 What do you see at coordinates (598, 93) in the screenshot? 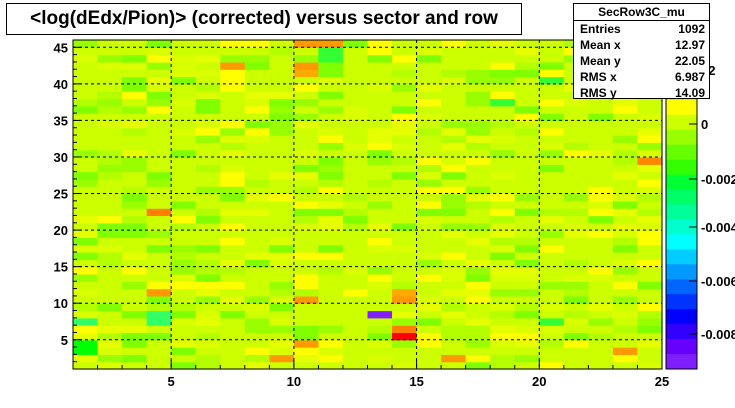
I see `stats-label: RMS y` at bounding box center [598, 93].